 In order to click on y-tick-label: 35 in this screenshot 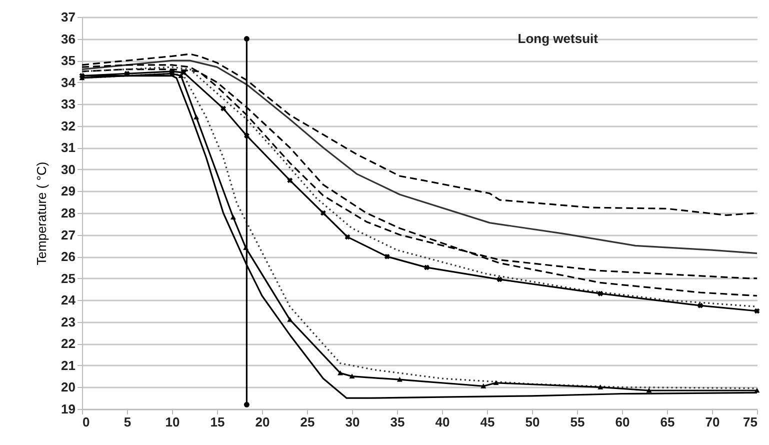, I will do `click(68, 60)`.